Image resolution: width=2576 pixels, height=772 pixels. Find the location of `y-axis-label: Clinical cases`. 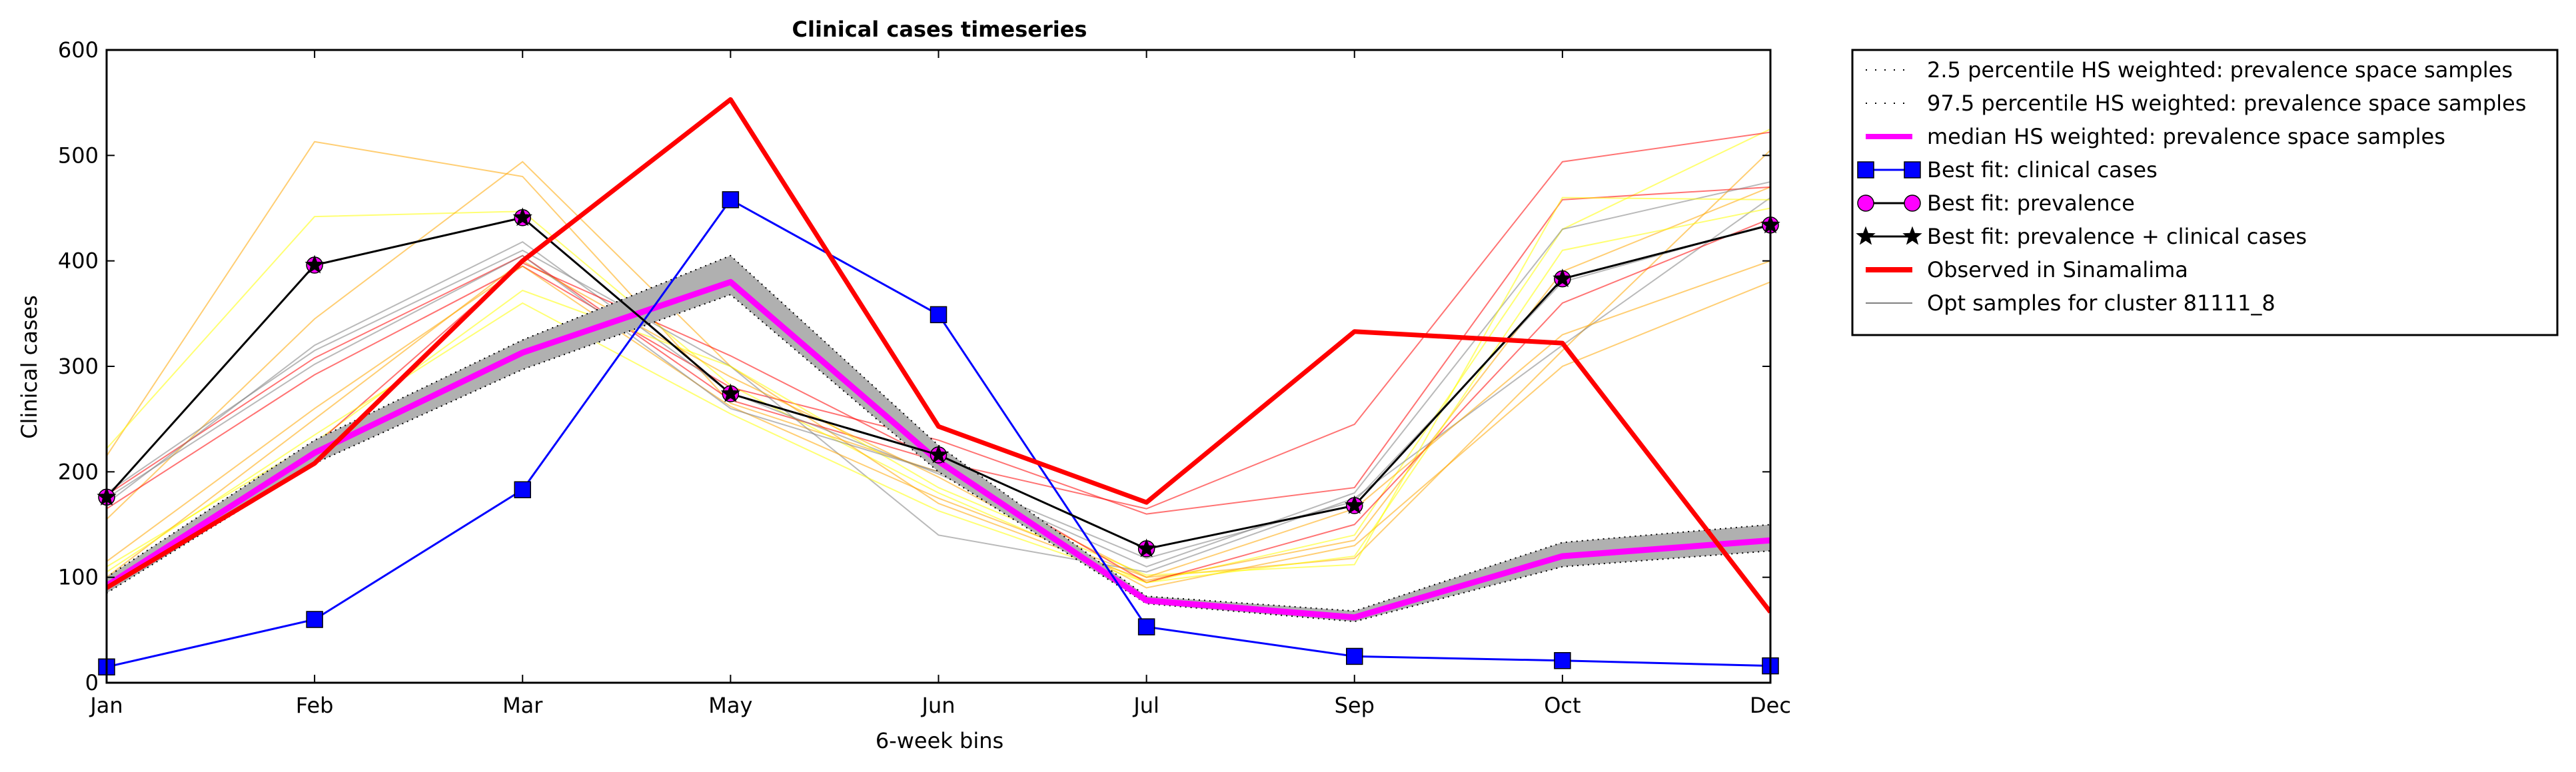

y-axis-label: Clinical cases is located at coordinates (29, 367).